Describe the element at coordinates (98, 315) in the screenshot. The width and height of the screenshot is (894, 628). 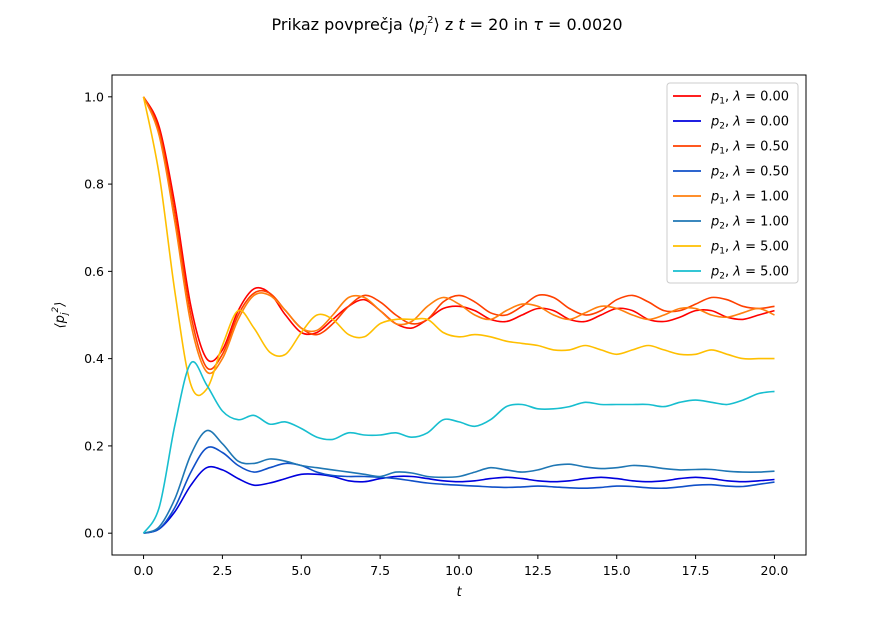
I see `y-axis: 0.0 0.2 0.4 0.6 0.8 1.0` at that location.